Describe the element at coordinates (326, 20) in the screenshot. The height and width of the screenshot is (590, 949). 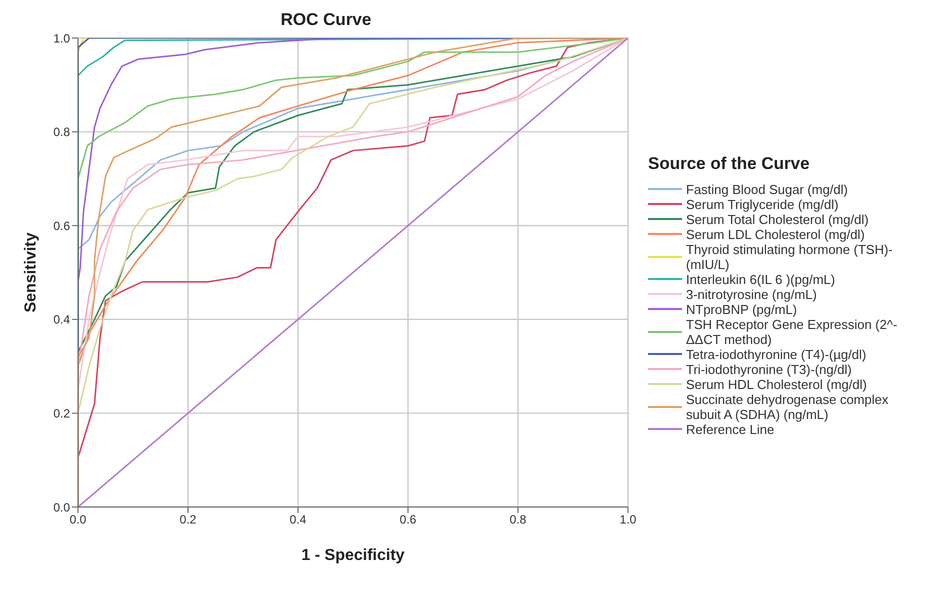
I see `chart-title: ROC Curve` at that location.